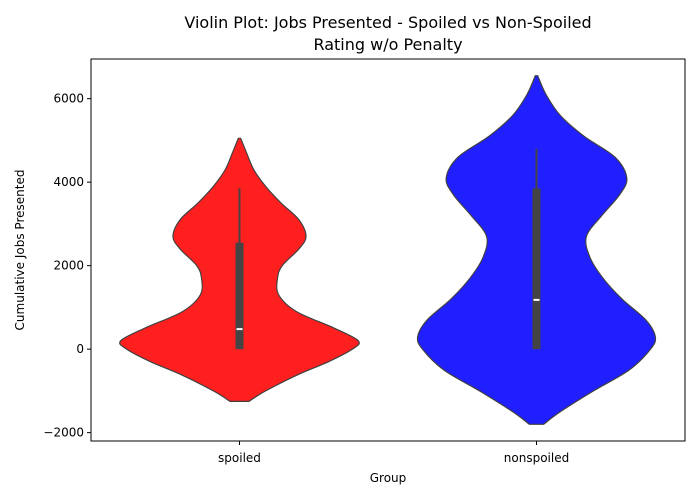  I want to click on chart-subtitle: Rating w/o Penalty, so click(387, 44).